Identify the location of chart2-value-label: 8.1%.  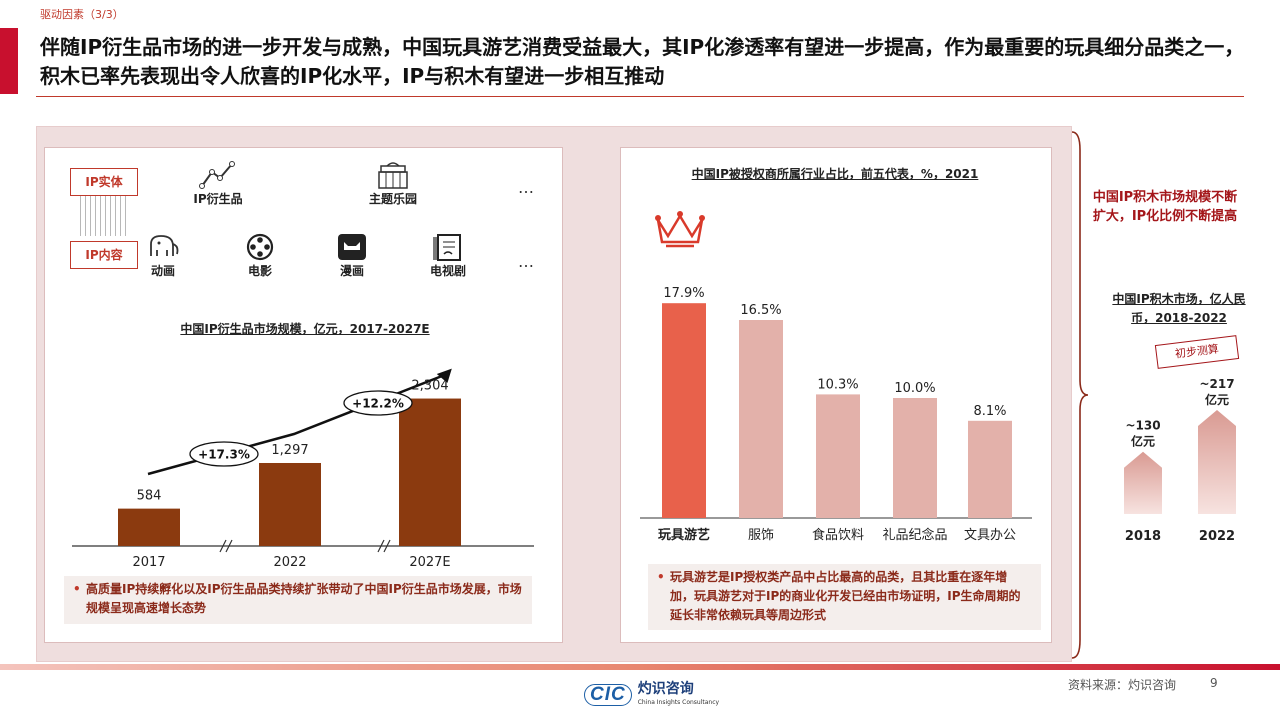
(989, 411).